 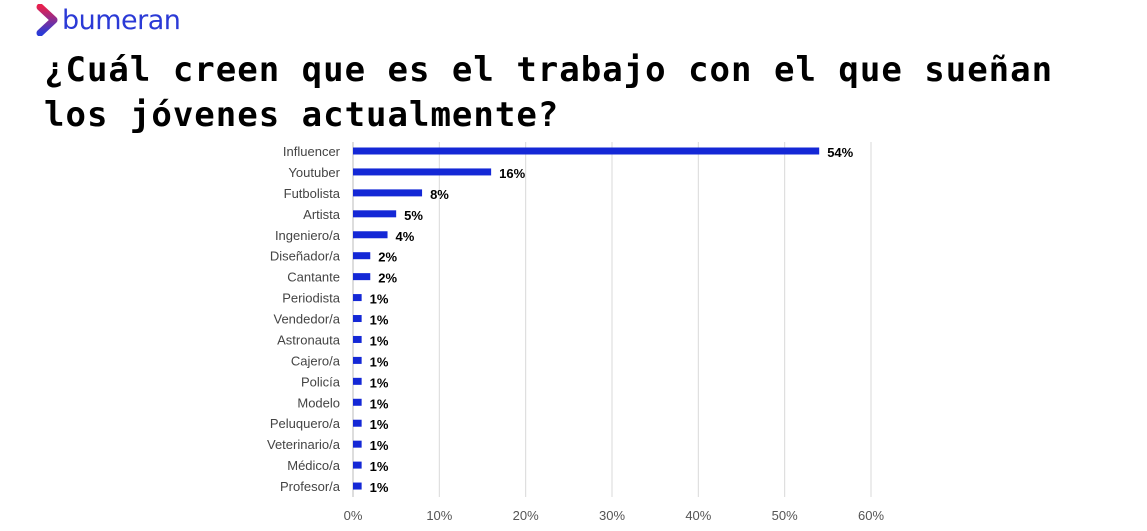 What do you see at coordinates (305, 423) in the screenshot?
I see `category-label: Peluquero/a` at bounding box center [305, 423].